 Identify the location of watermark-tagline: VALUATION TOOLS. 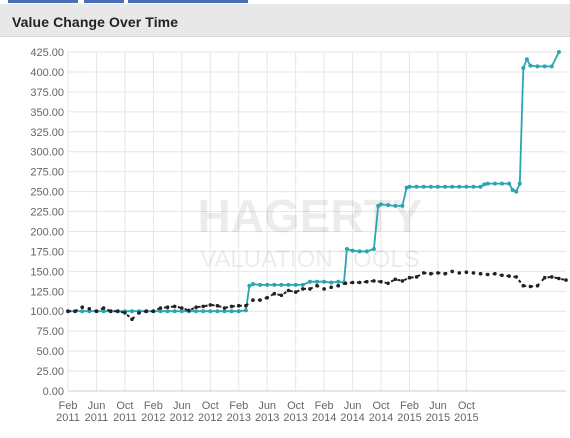
(310, 259).